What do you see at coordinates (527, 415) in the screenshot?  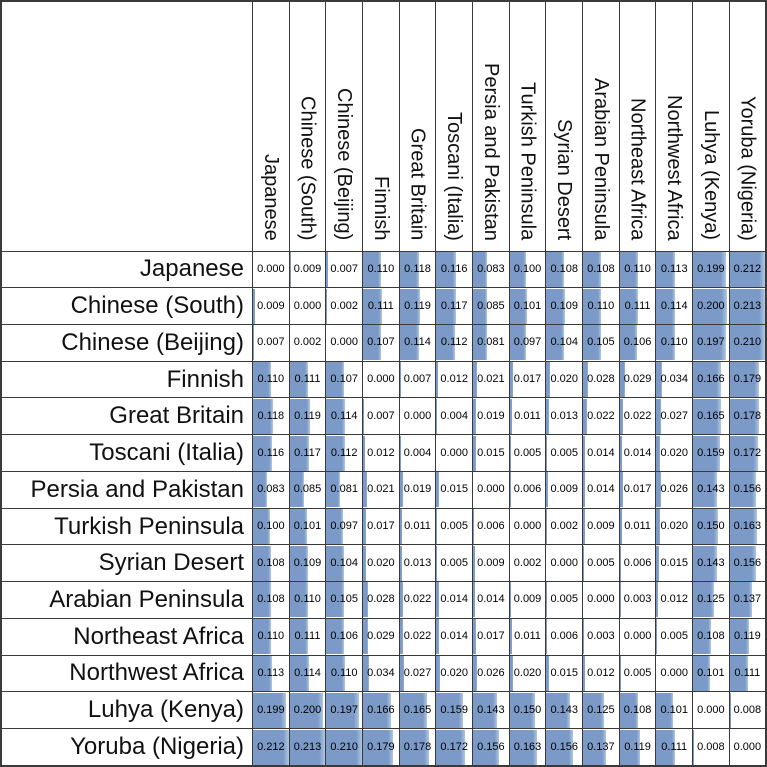 I see `cell-value: 0.011` at bounding box center [527, 415].